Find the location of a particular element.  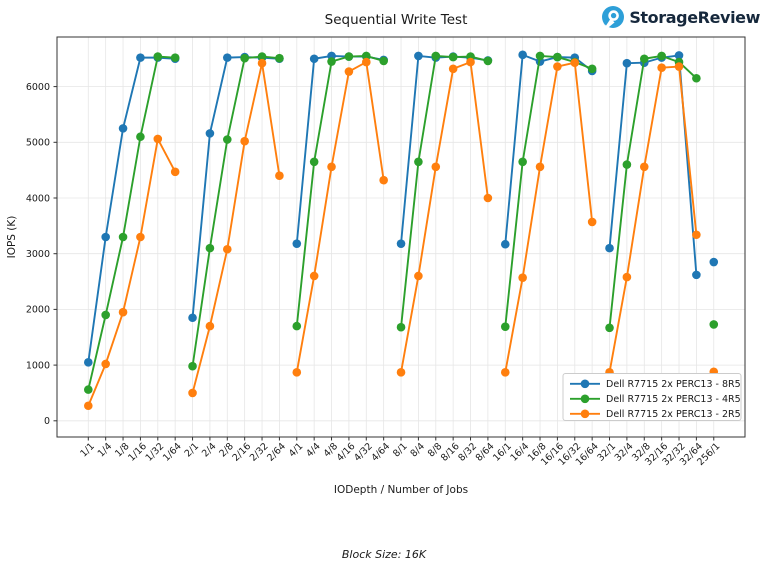

y-tick-label: 2000 is located at coordinates (38, 310).